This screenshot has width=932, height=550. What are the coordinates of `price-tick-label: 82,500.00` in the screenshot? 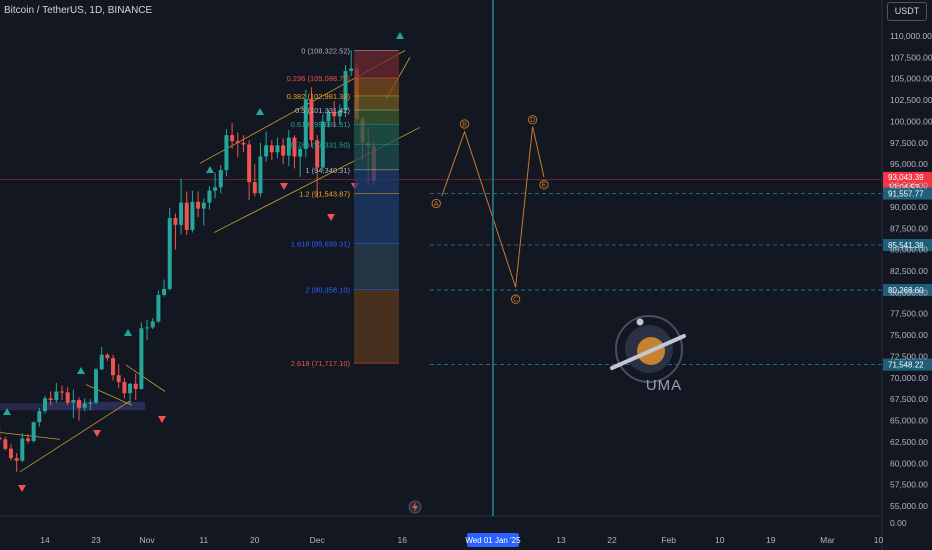 It's located at (909, 271).